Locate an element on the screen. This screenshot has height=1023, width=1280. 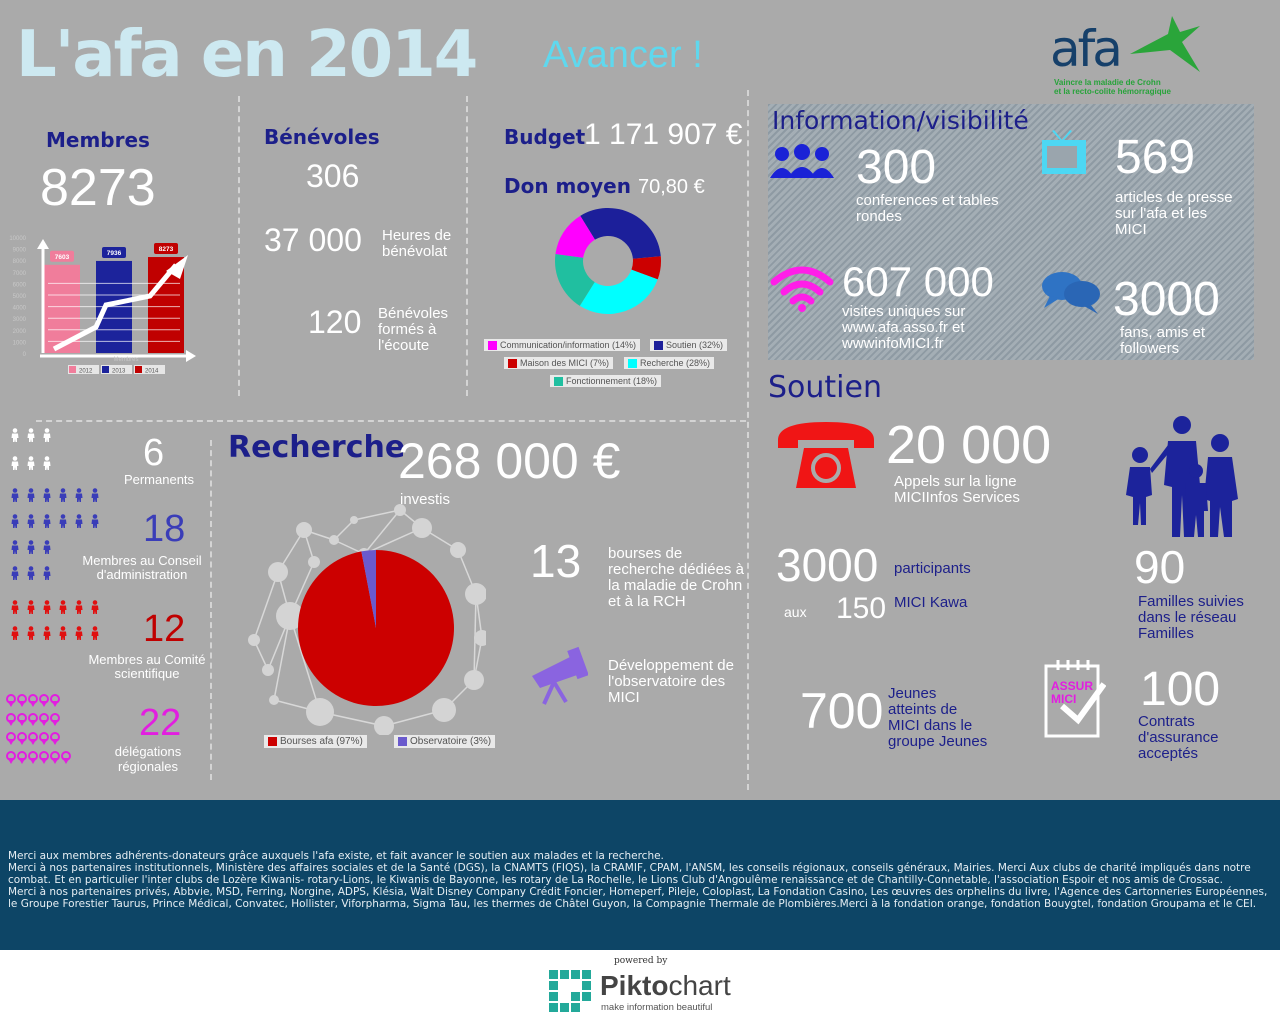
permanents-value: 6 is located at coordinates (154, 453).